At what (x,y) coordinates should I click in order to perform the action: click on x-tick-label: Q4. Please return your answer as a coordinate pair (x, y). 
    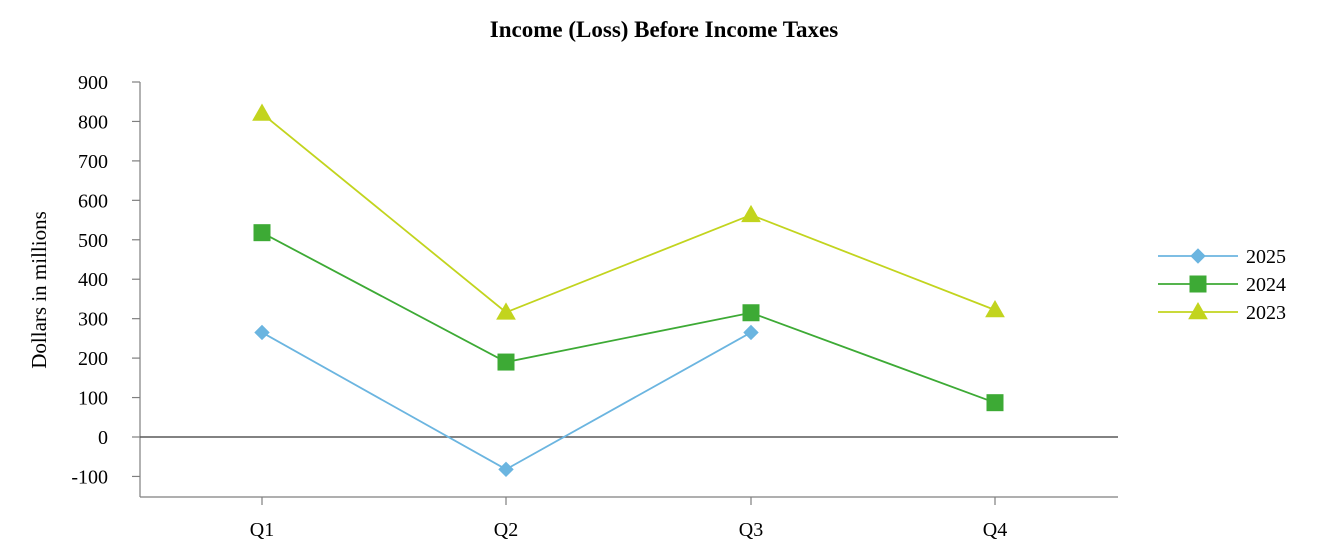
    Looking at the image, I should click on (995, 530).